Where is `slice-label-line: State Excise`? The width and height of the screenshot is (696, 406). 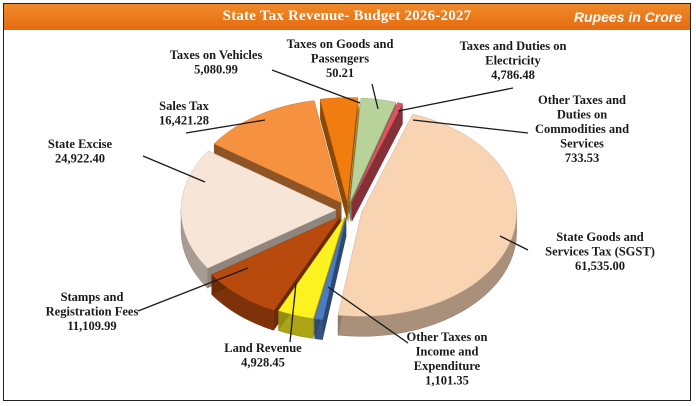
slice-label-line: State Excise is located at coordinates (80, 144).